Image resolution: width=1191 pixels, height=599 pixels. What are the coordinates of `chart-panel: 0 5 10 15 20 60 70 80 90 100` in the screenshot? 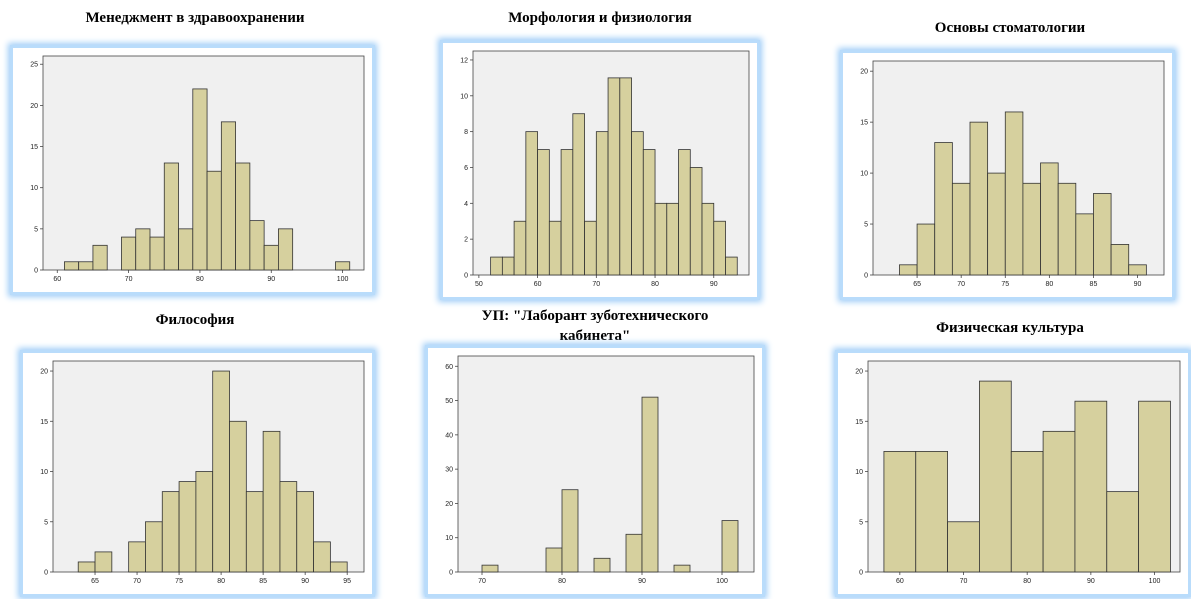 It's located at (1013, 473).